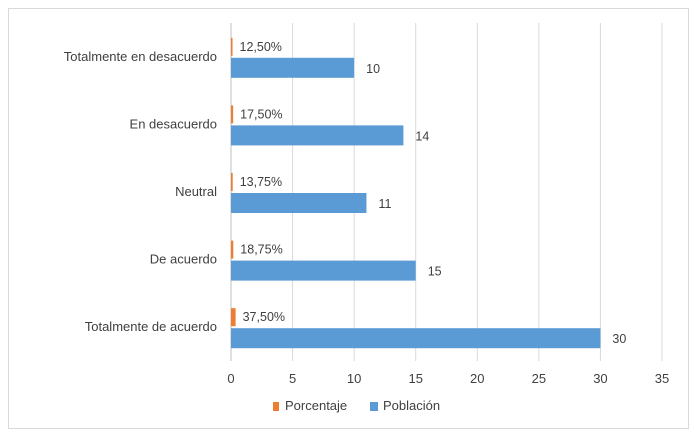 This screenshot has width=699, height=441. What do you see at coordinates (374, 406) in the screenshot?
I see `legend-swatch-poblacion` at bounding box center [374, 406].